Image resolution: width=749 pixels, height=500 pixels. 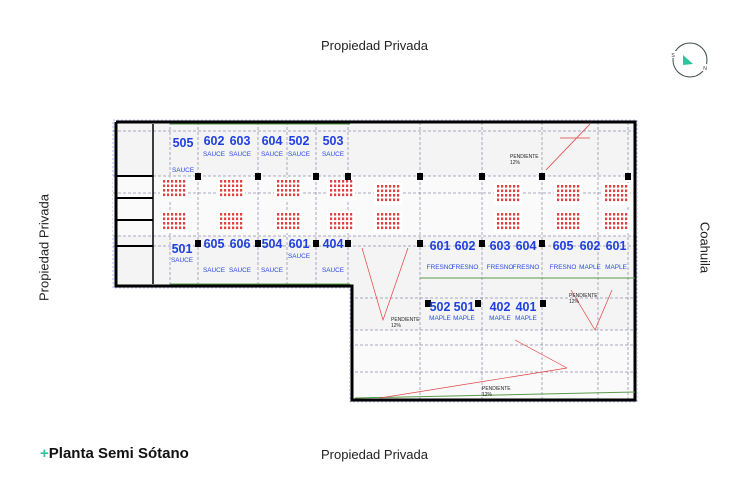 I want to click on compass-icon: S N, so click(x=689, y=60).